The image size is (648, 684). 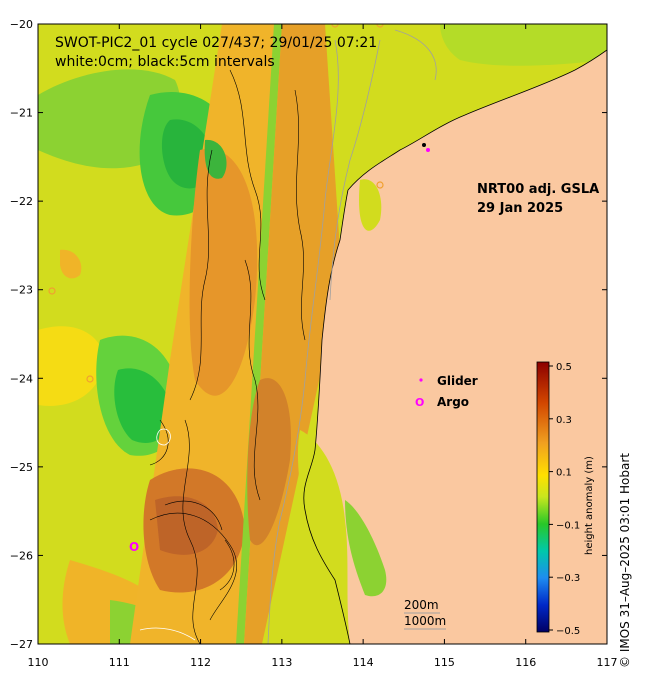 What do you see at coordinates (538, 189) in the screenshot?
I see `product-name: NRT00 adj. GSLA` at bounding box center [538, 189].